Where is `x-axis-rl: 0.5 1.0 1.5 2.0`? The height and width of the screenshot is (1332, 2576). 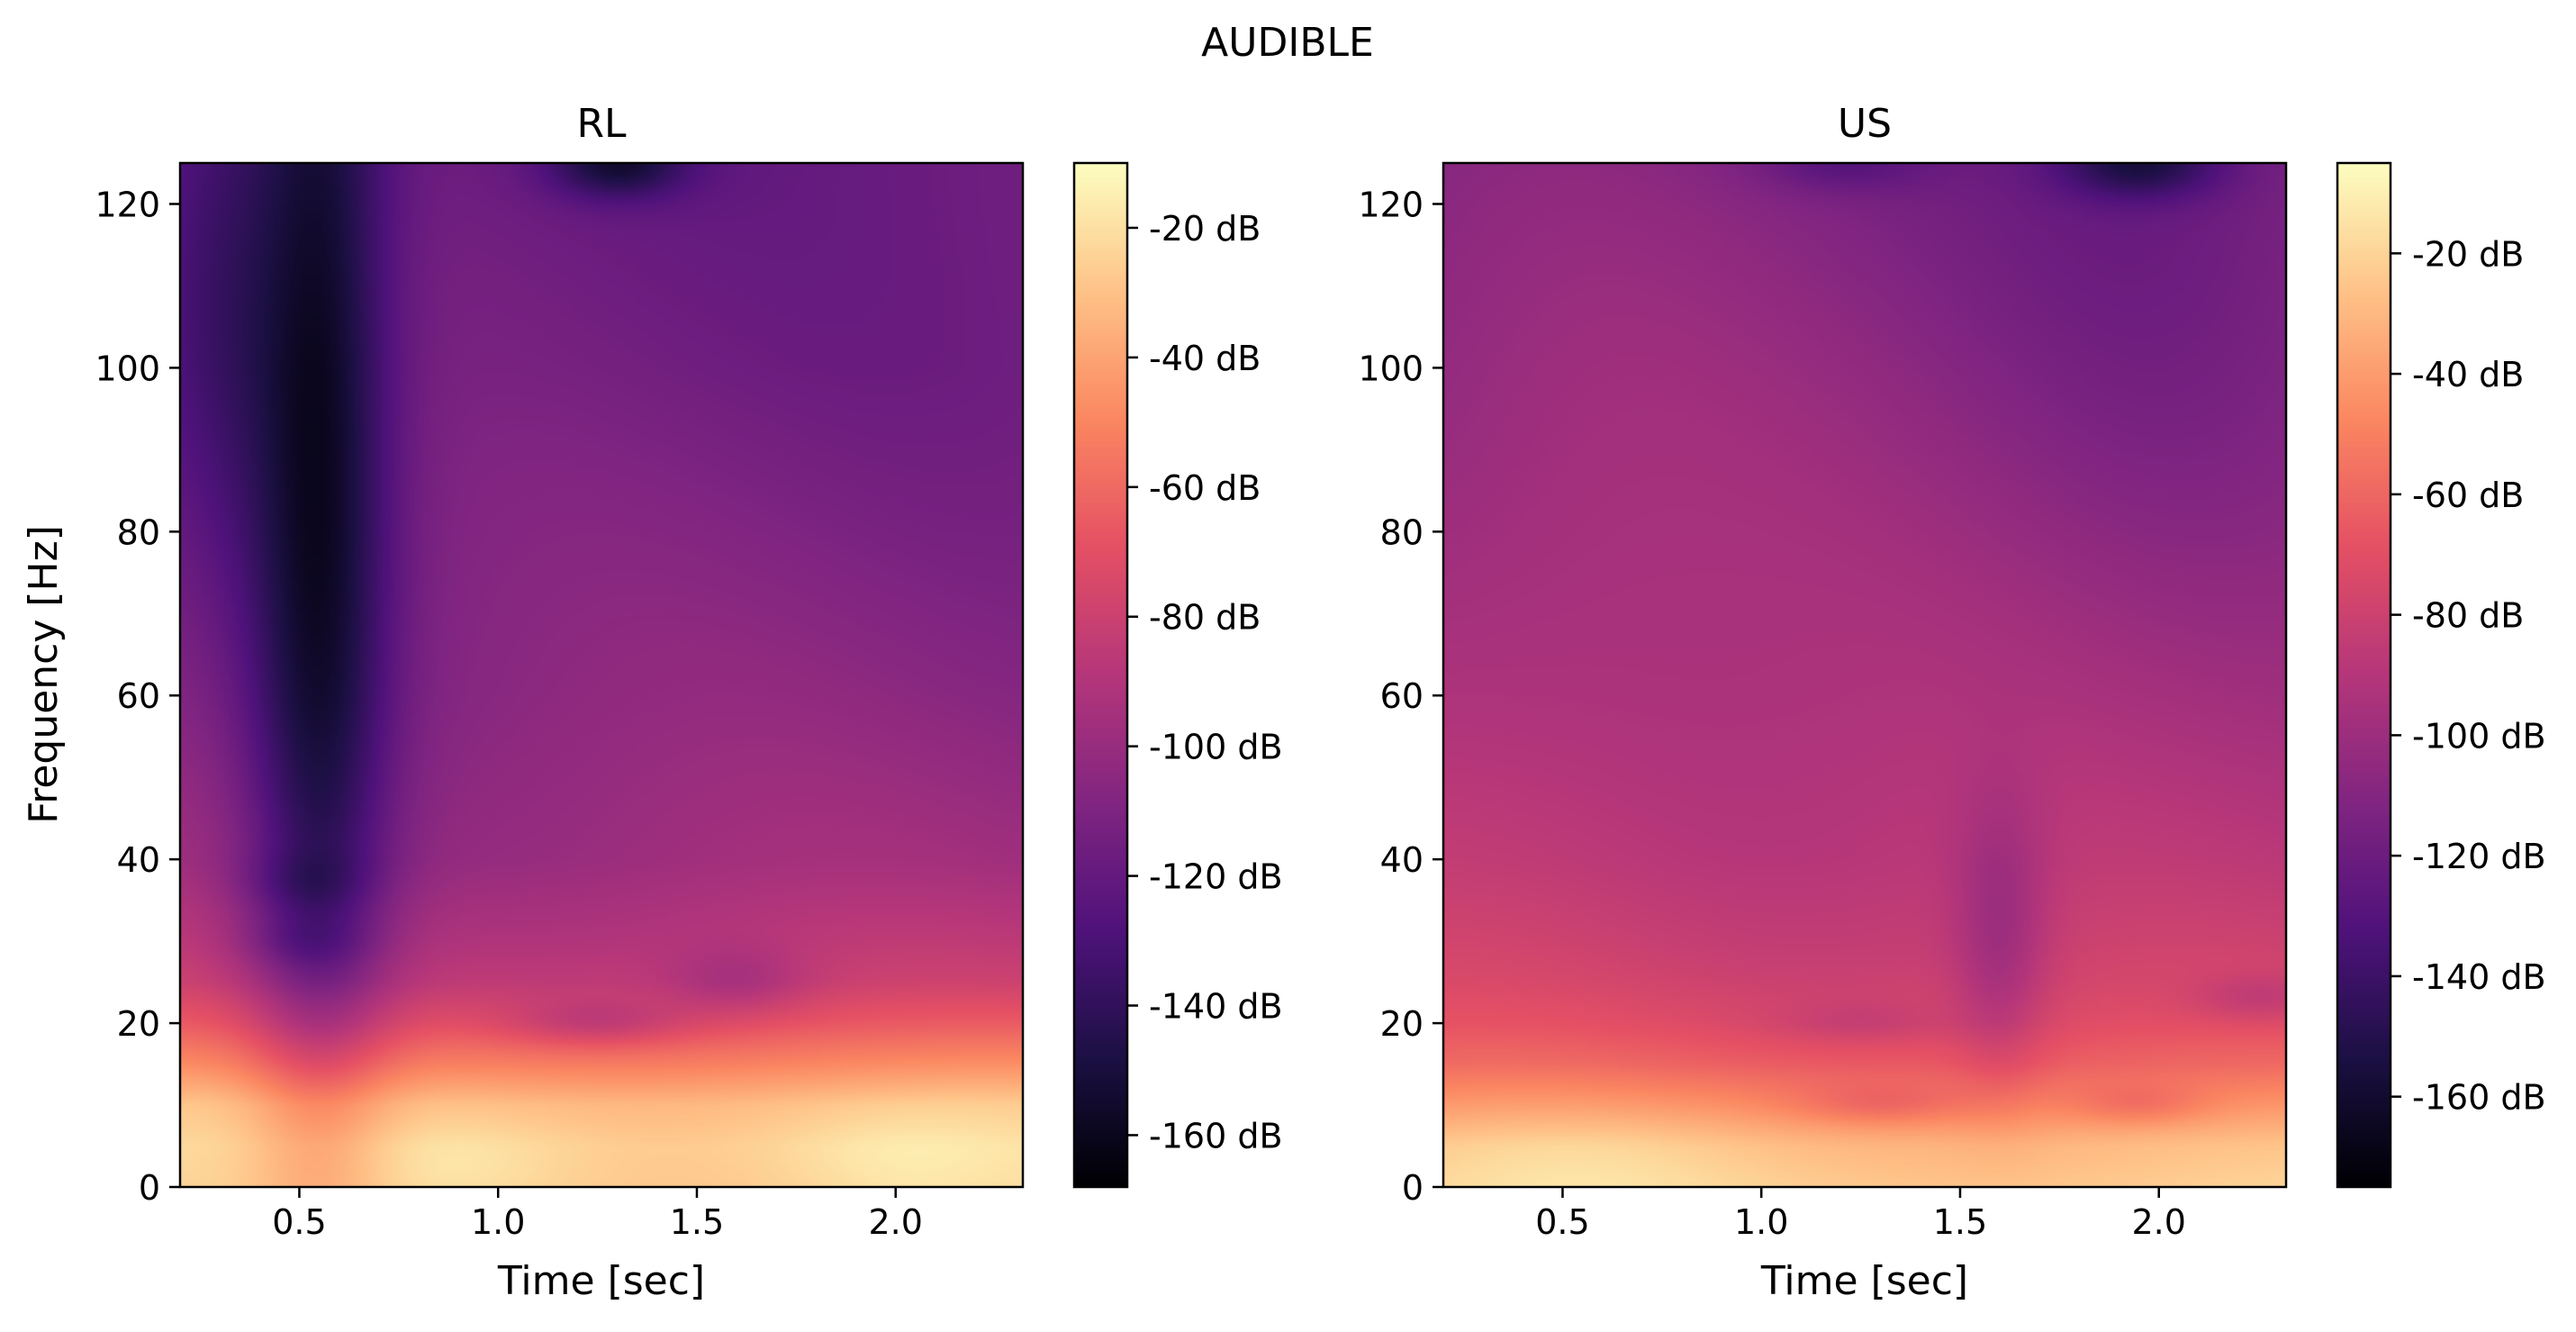
x-axis-rl: 0.5 1.0 1.5 2.0 is located at coordinates (597, 1215).